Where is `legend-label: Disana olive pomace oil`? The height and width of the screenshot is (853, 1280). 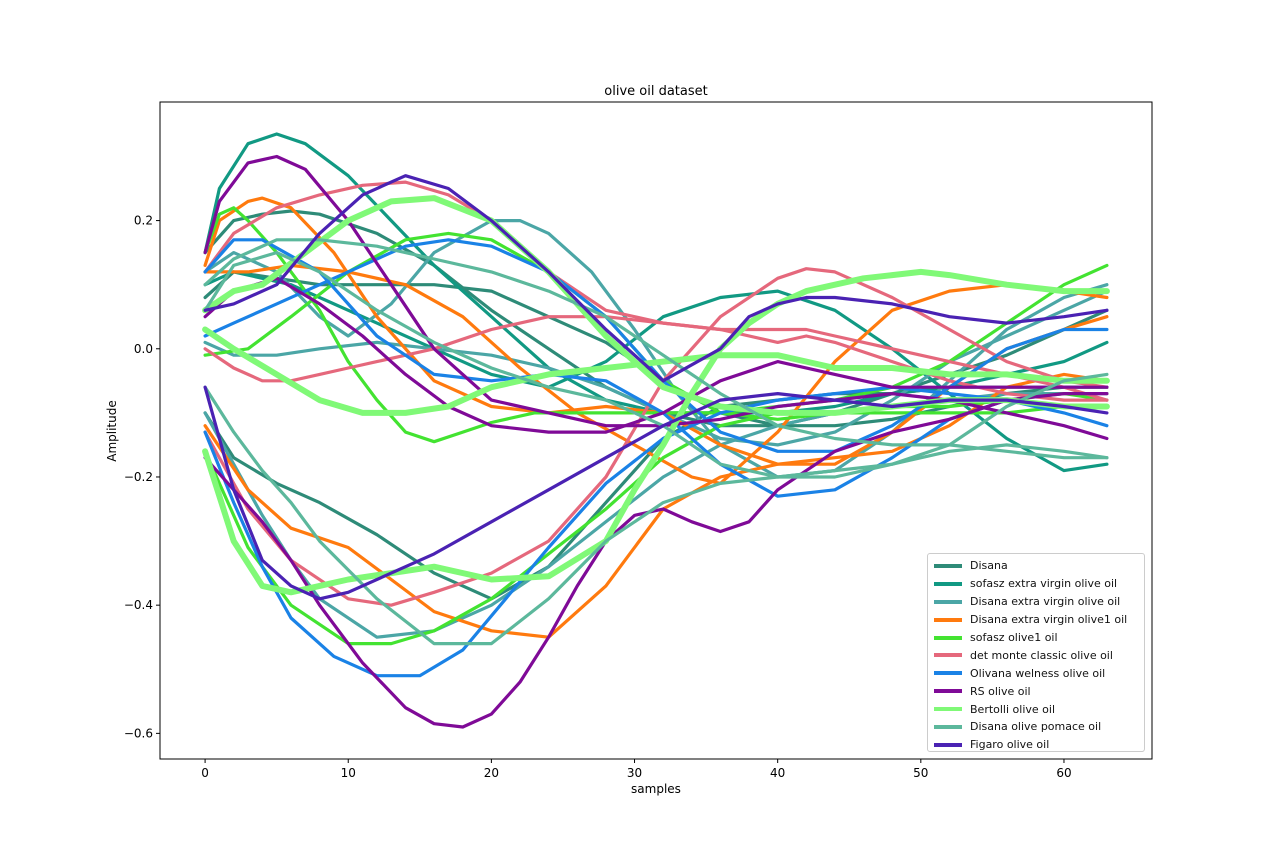
legend-label: Disana olive pomace oil is located at coordinates (1036, 727).